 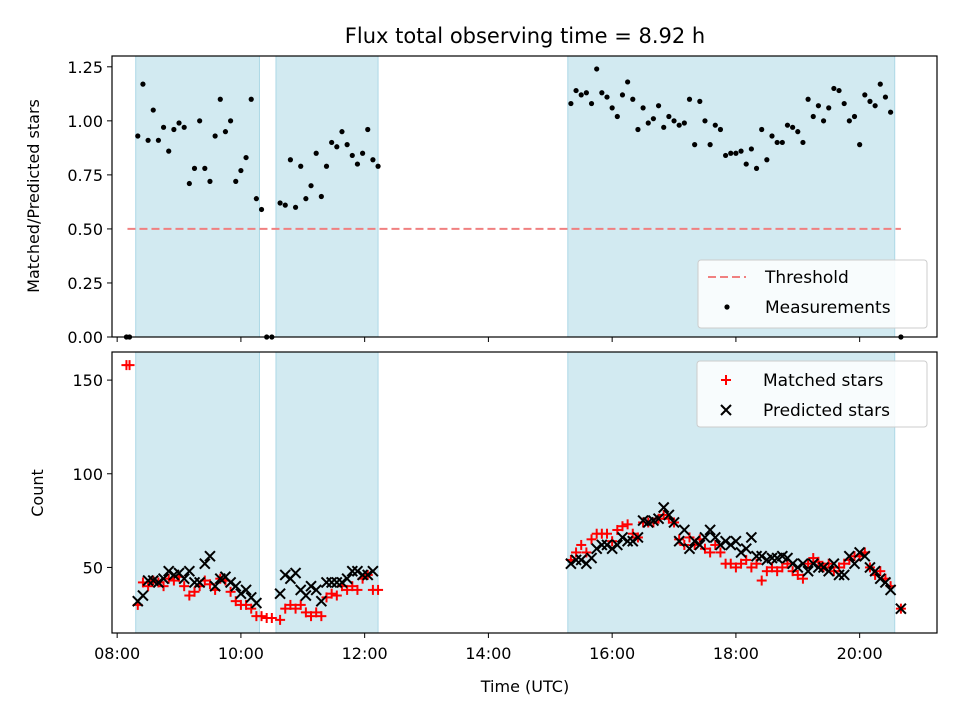 What do you see at coordinates (93, 567) in the screenshot?
I see `y-tick-label: 50` at bounding box center [93, 567].